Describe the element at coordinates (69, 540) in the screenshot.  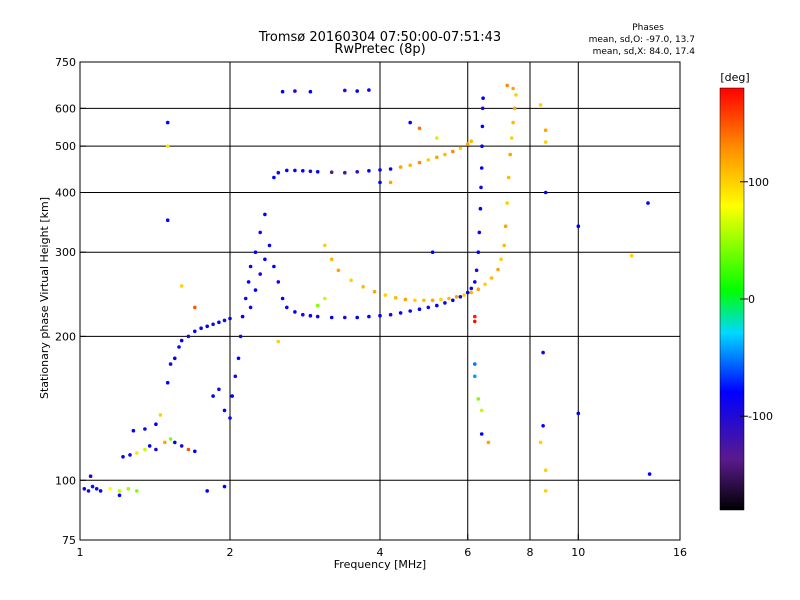
I see `y-tick-label: 75` at that location.